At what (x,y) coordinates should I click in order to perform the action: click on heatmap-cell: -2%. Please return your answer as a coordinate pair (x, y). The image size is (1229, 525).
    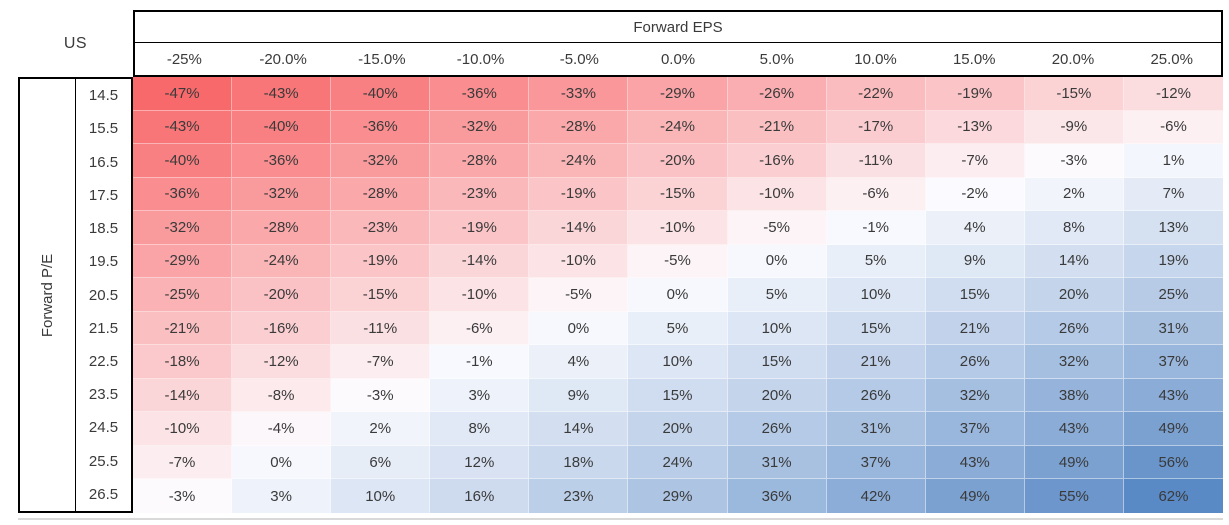
    Looking at the image, I should click on (975, 194).